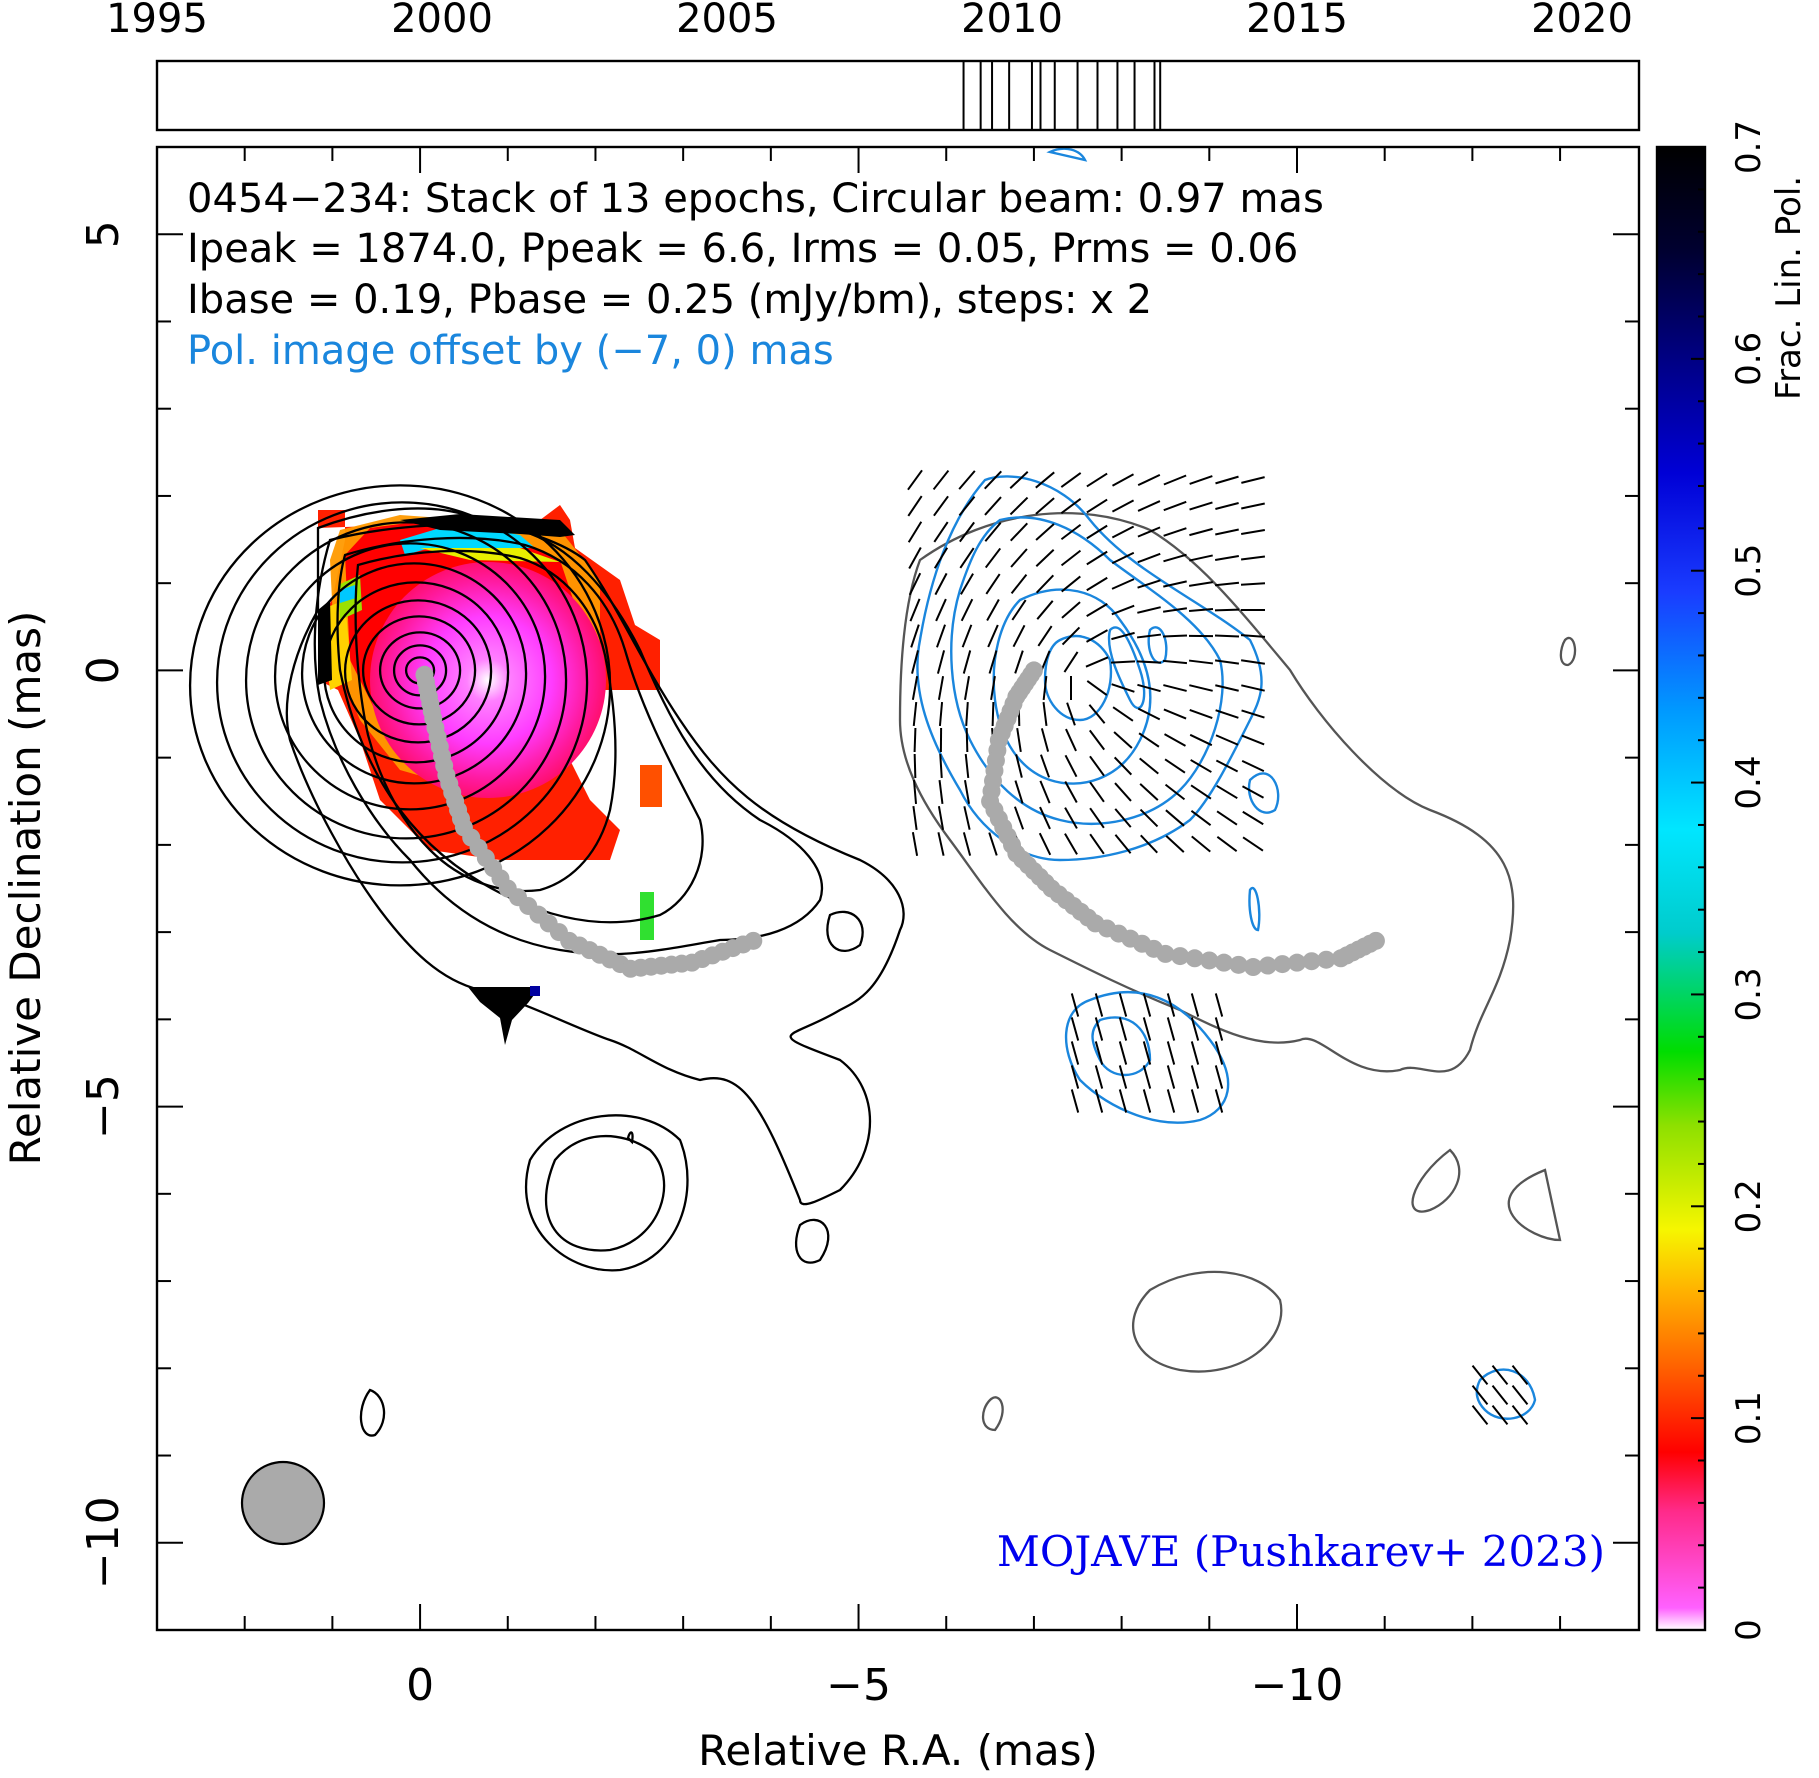 The width and height of the screenshot is (1819, 1778). Describe the element at coordinates (1749, 147) in the screenshot. I see `colorbar-tick-label: 0.7` at that location.